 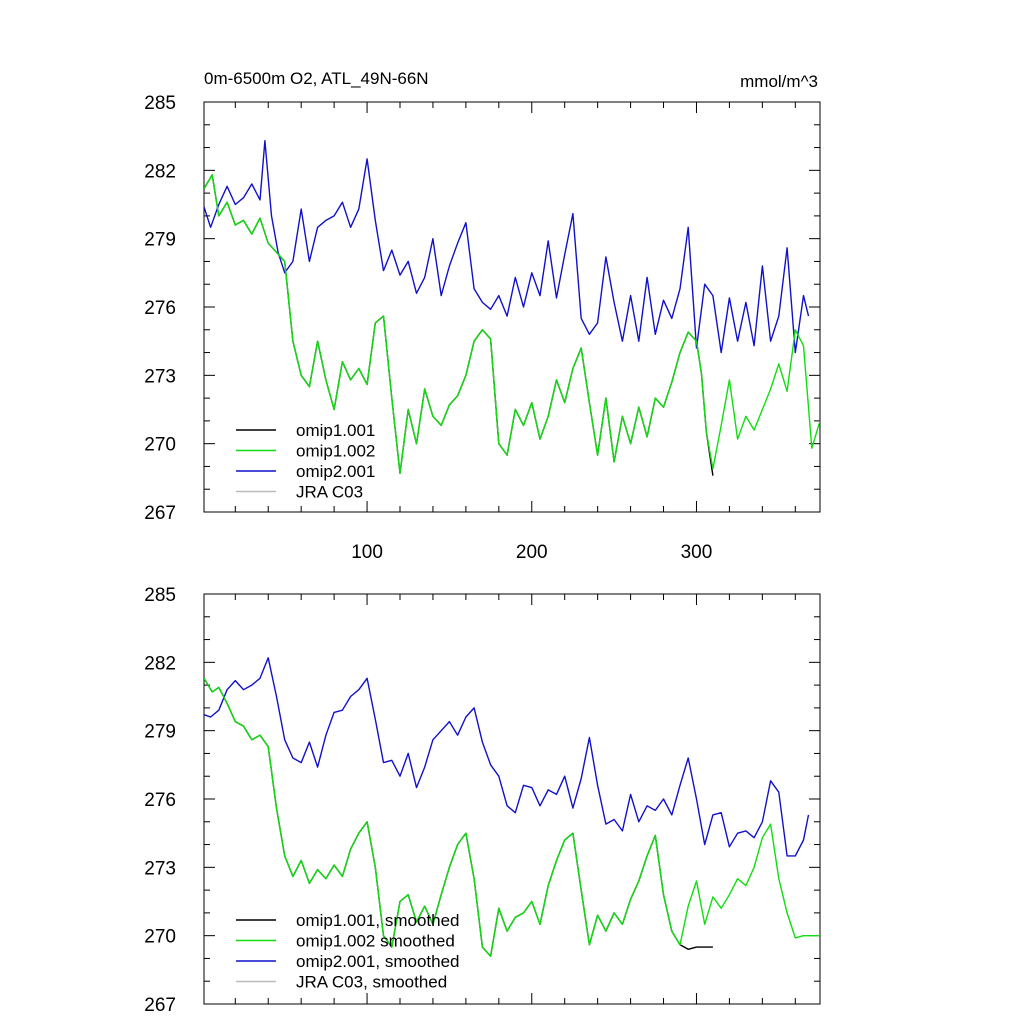 I want to click on legend-label: omip1.001, so click(x=335, y=430).